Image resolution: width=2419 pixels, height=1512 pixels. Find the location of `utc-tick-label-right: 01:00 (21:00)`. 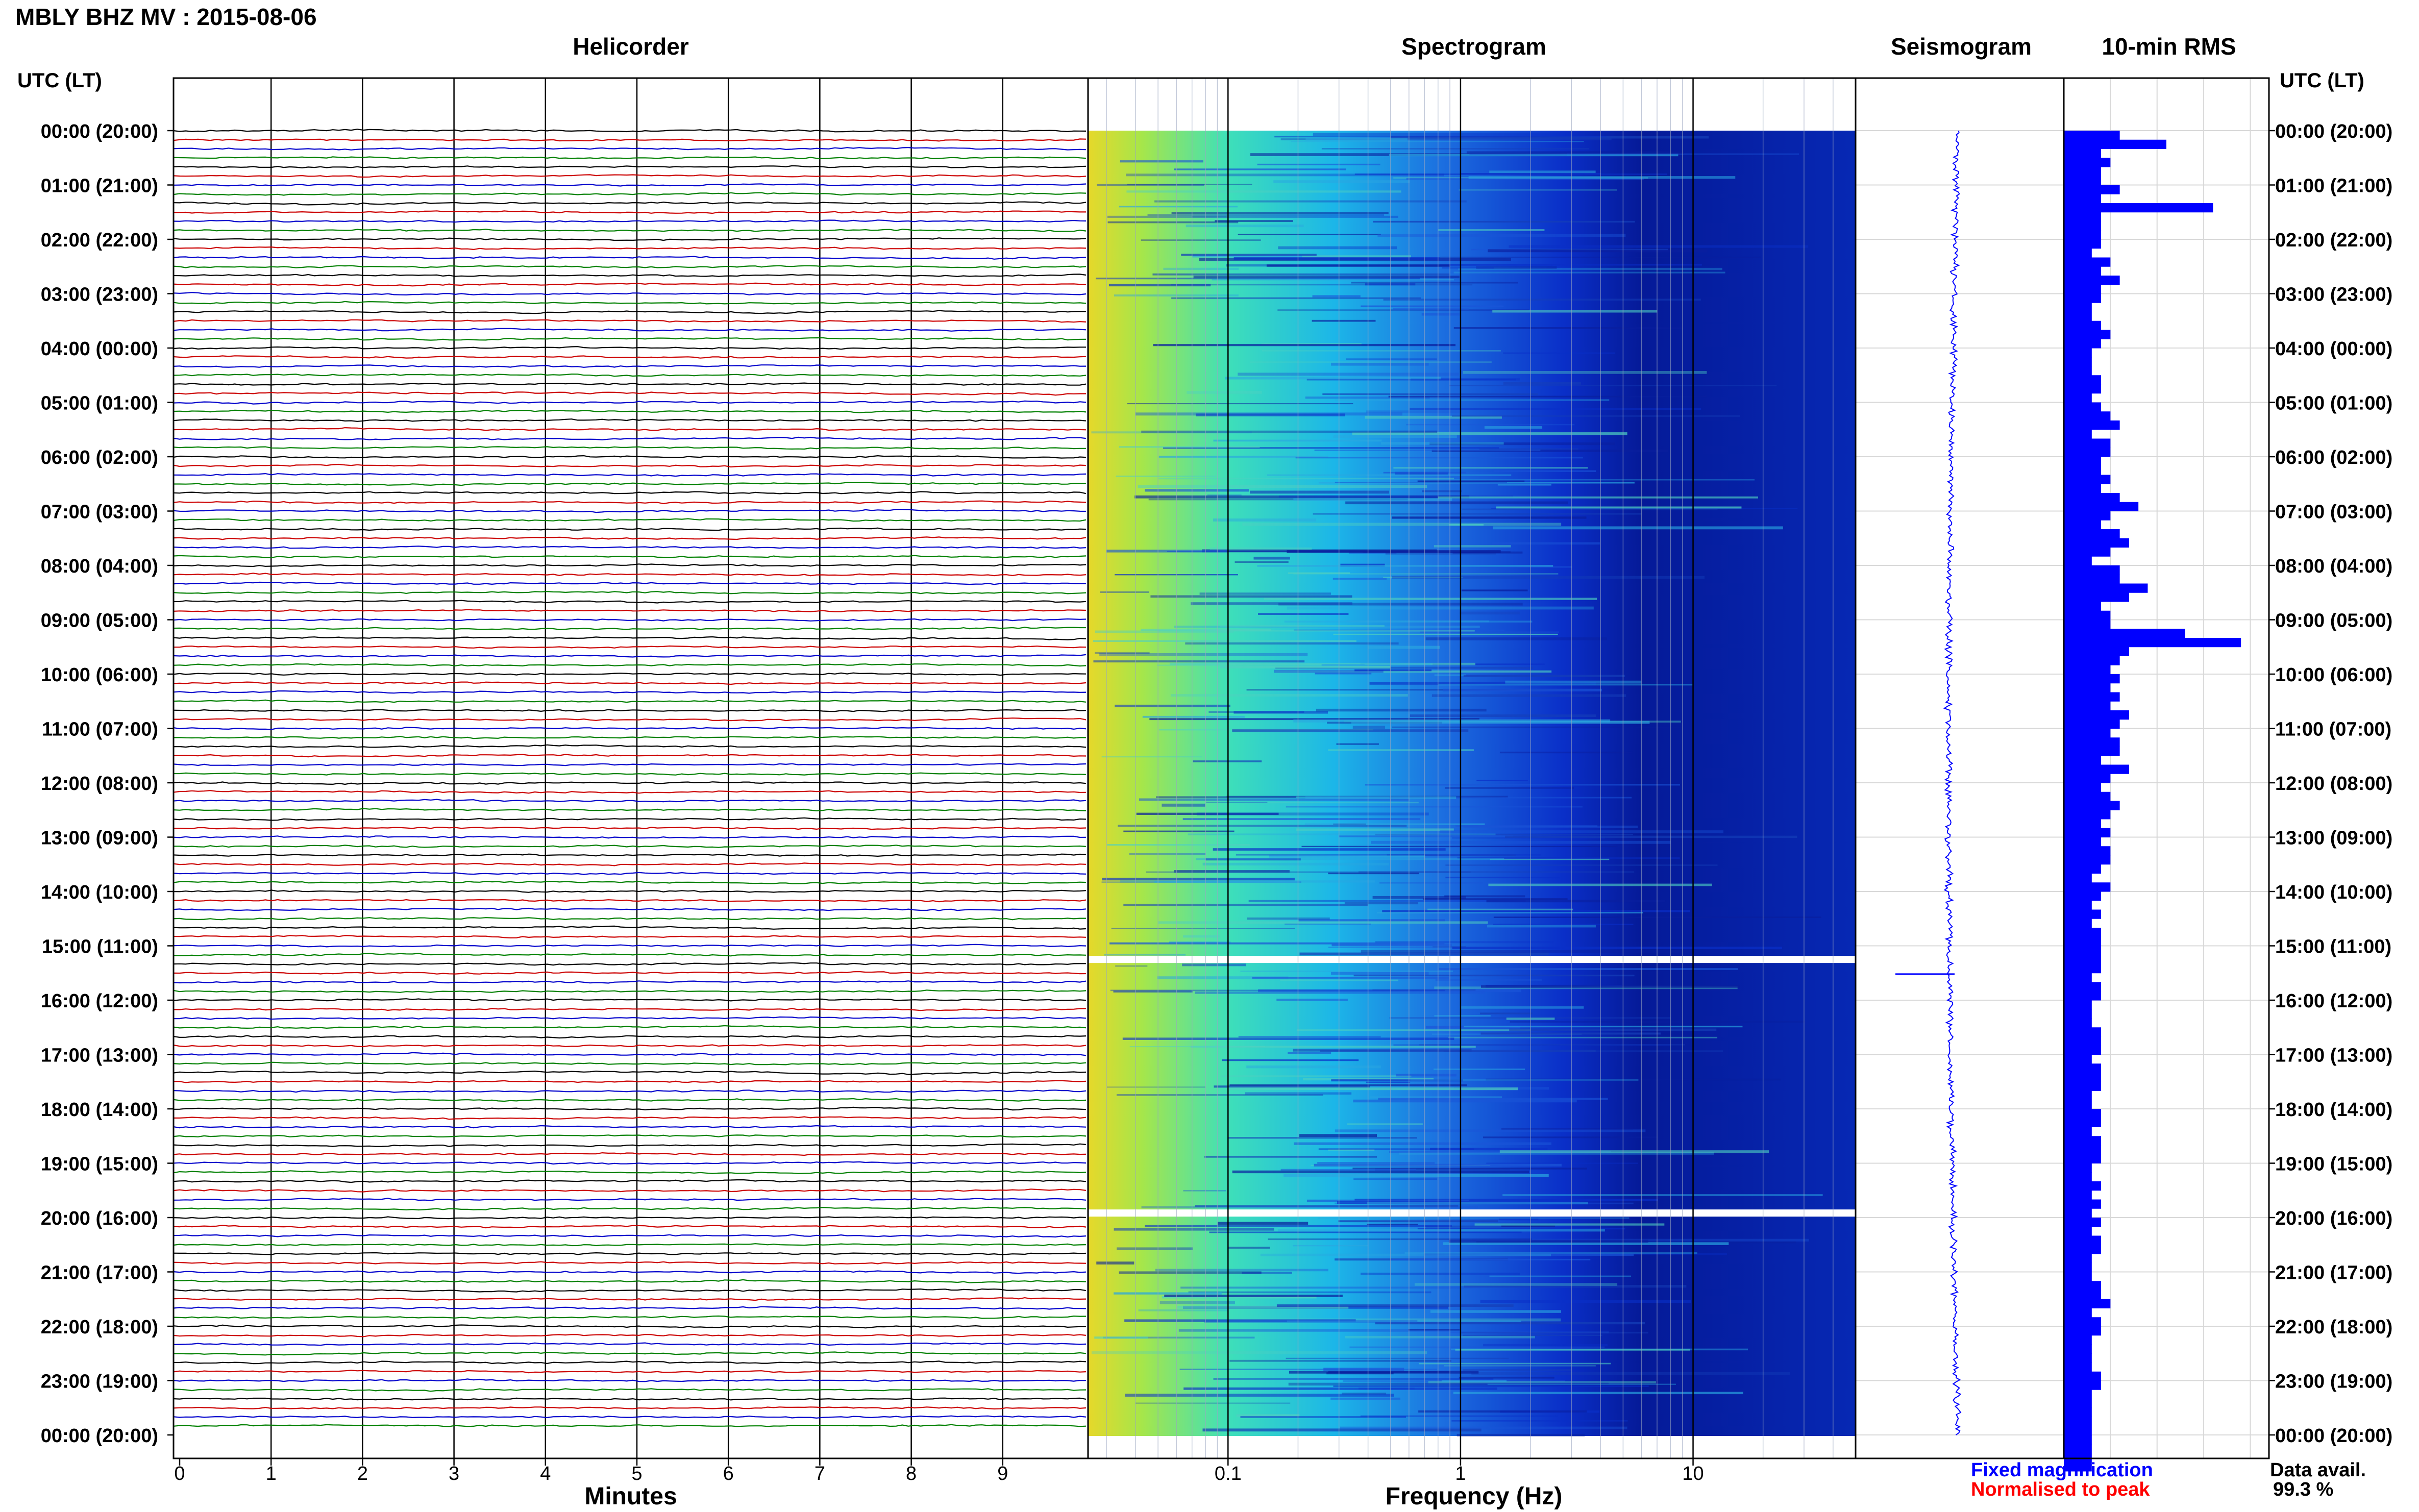

utc-tick-label-right: 01:00 (21:00) is located at coordinates (2333, 186).